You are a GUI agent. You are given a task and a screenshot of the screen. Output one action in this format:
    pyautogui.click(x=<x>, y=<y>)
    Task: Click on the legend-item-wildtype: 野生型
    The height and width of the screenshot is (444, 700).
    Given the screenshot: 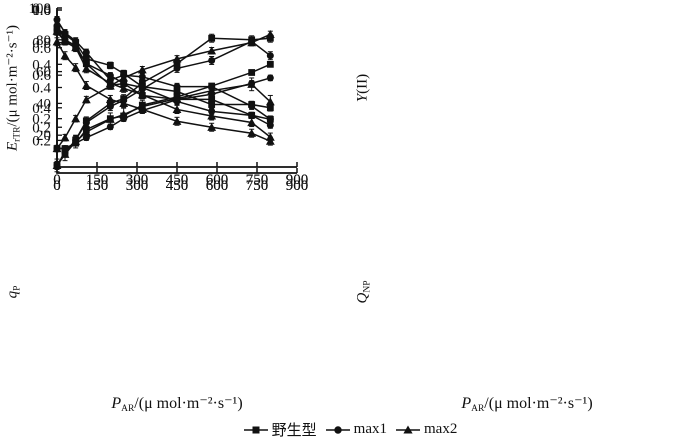 What is the action you would take?
    pyautogui.click(x=280, y=429)
    